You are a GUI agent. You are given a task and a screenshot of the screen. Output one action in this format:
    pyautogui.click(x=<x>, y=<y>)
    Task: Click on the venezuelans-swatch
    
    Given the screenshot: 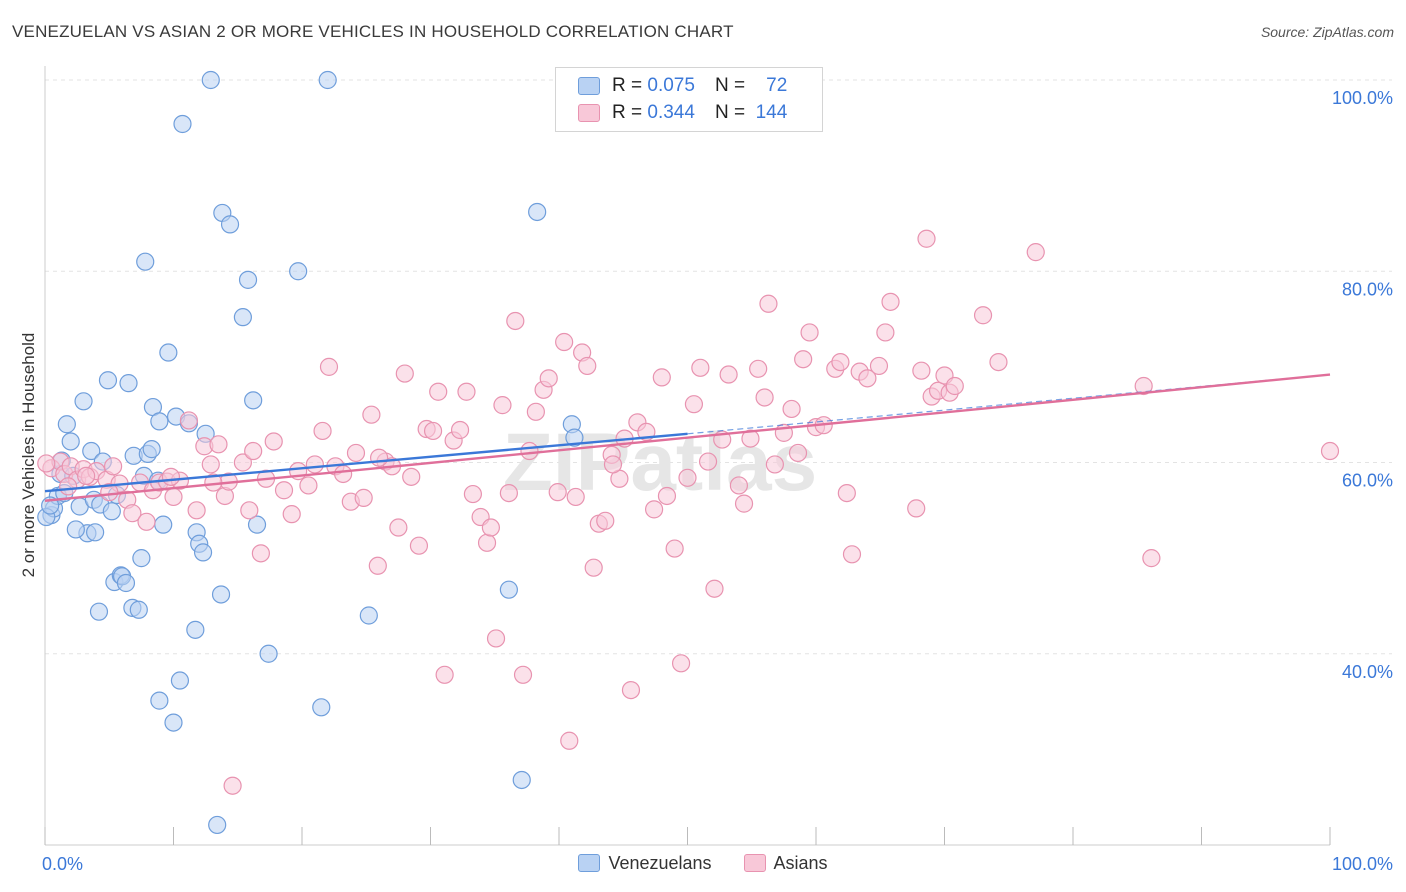 What is the action you would take?
    pyautogui.click(x=589, y=86)
    